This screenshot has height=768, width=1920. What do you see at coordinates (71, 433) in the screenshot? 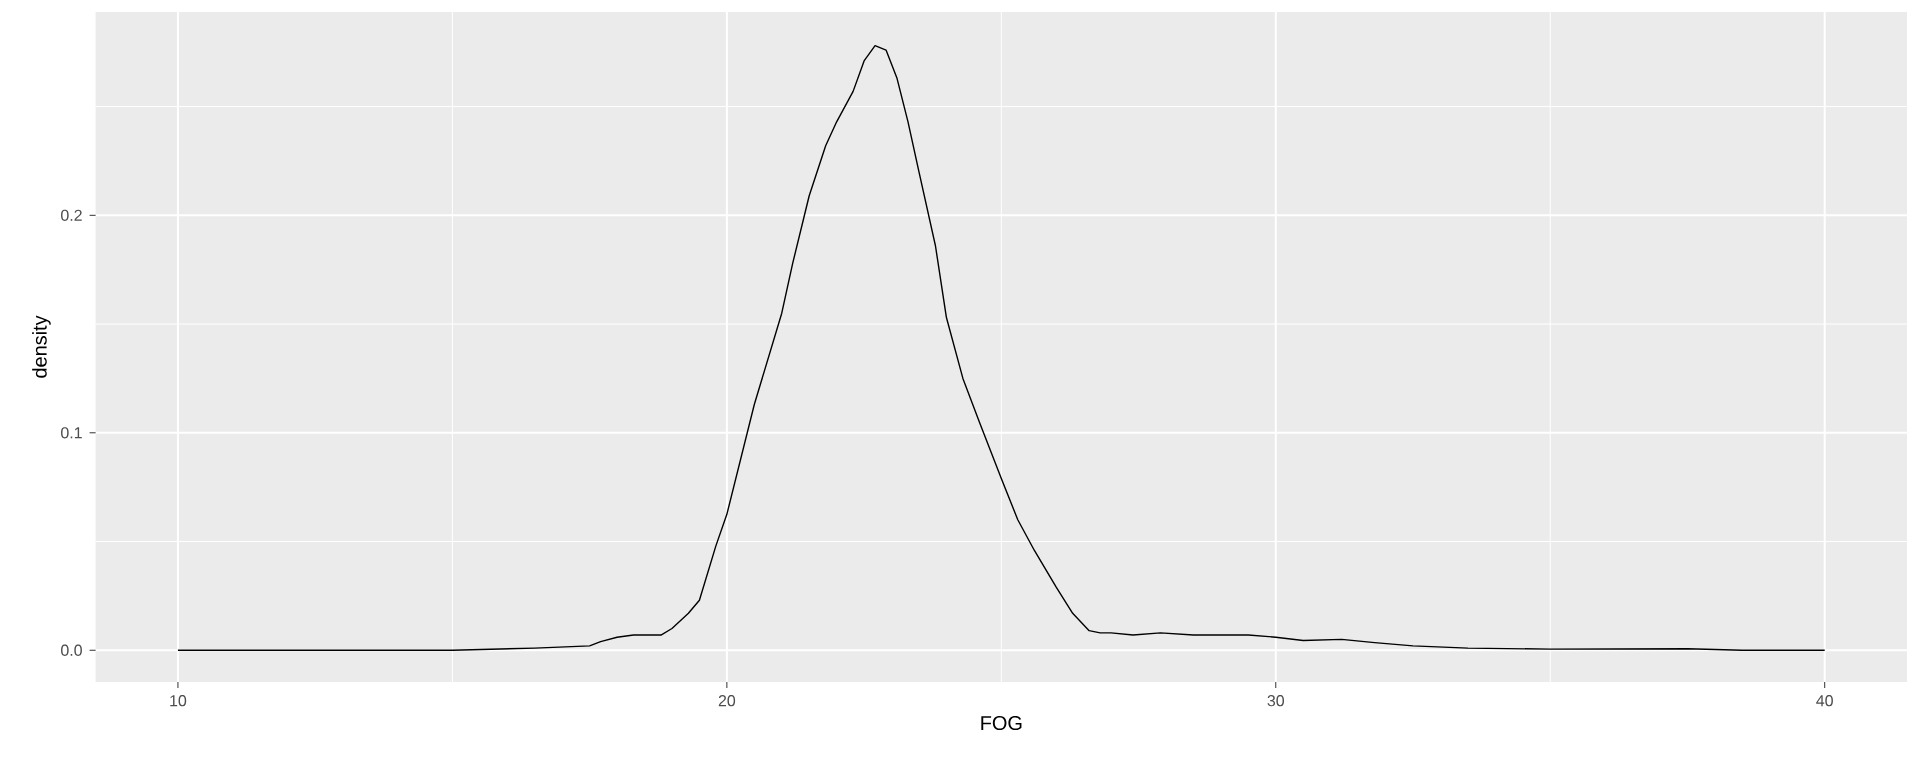
I see `y-tick-label: 0.1` at bounding box center [71, 433].